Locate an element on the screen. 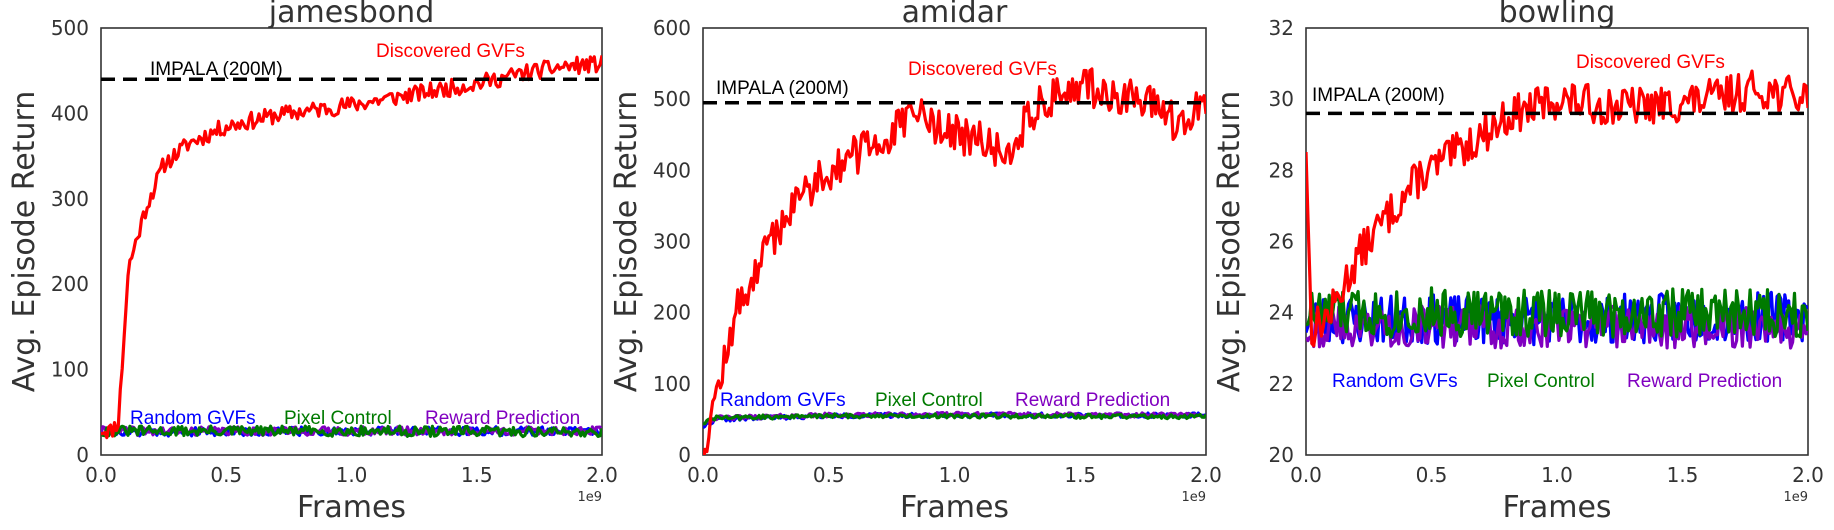 This screenshot has height=530, width=1834. y-tick-label: 30 is located at coordinates (1281, 99).